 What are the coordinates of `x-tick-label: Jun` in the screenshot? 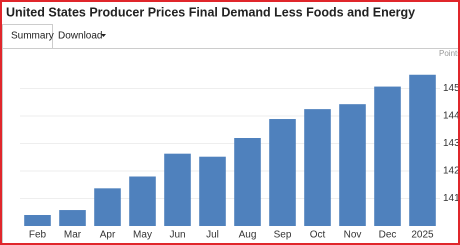 It's located at (177, 235).